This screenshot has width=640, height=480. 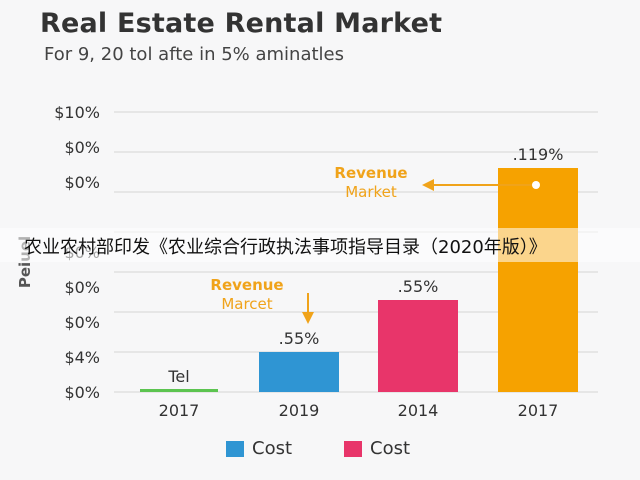 I want to click on legend-item-cost-pink: Cost, so click(x=377, y=448).